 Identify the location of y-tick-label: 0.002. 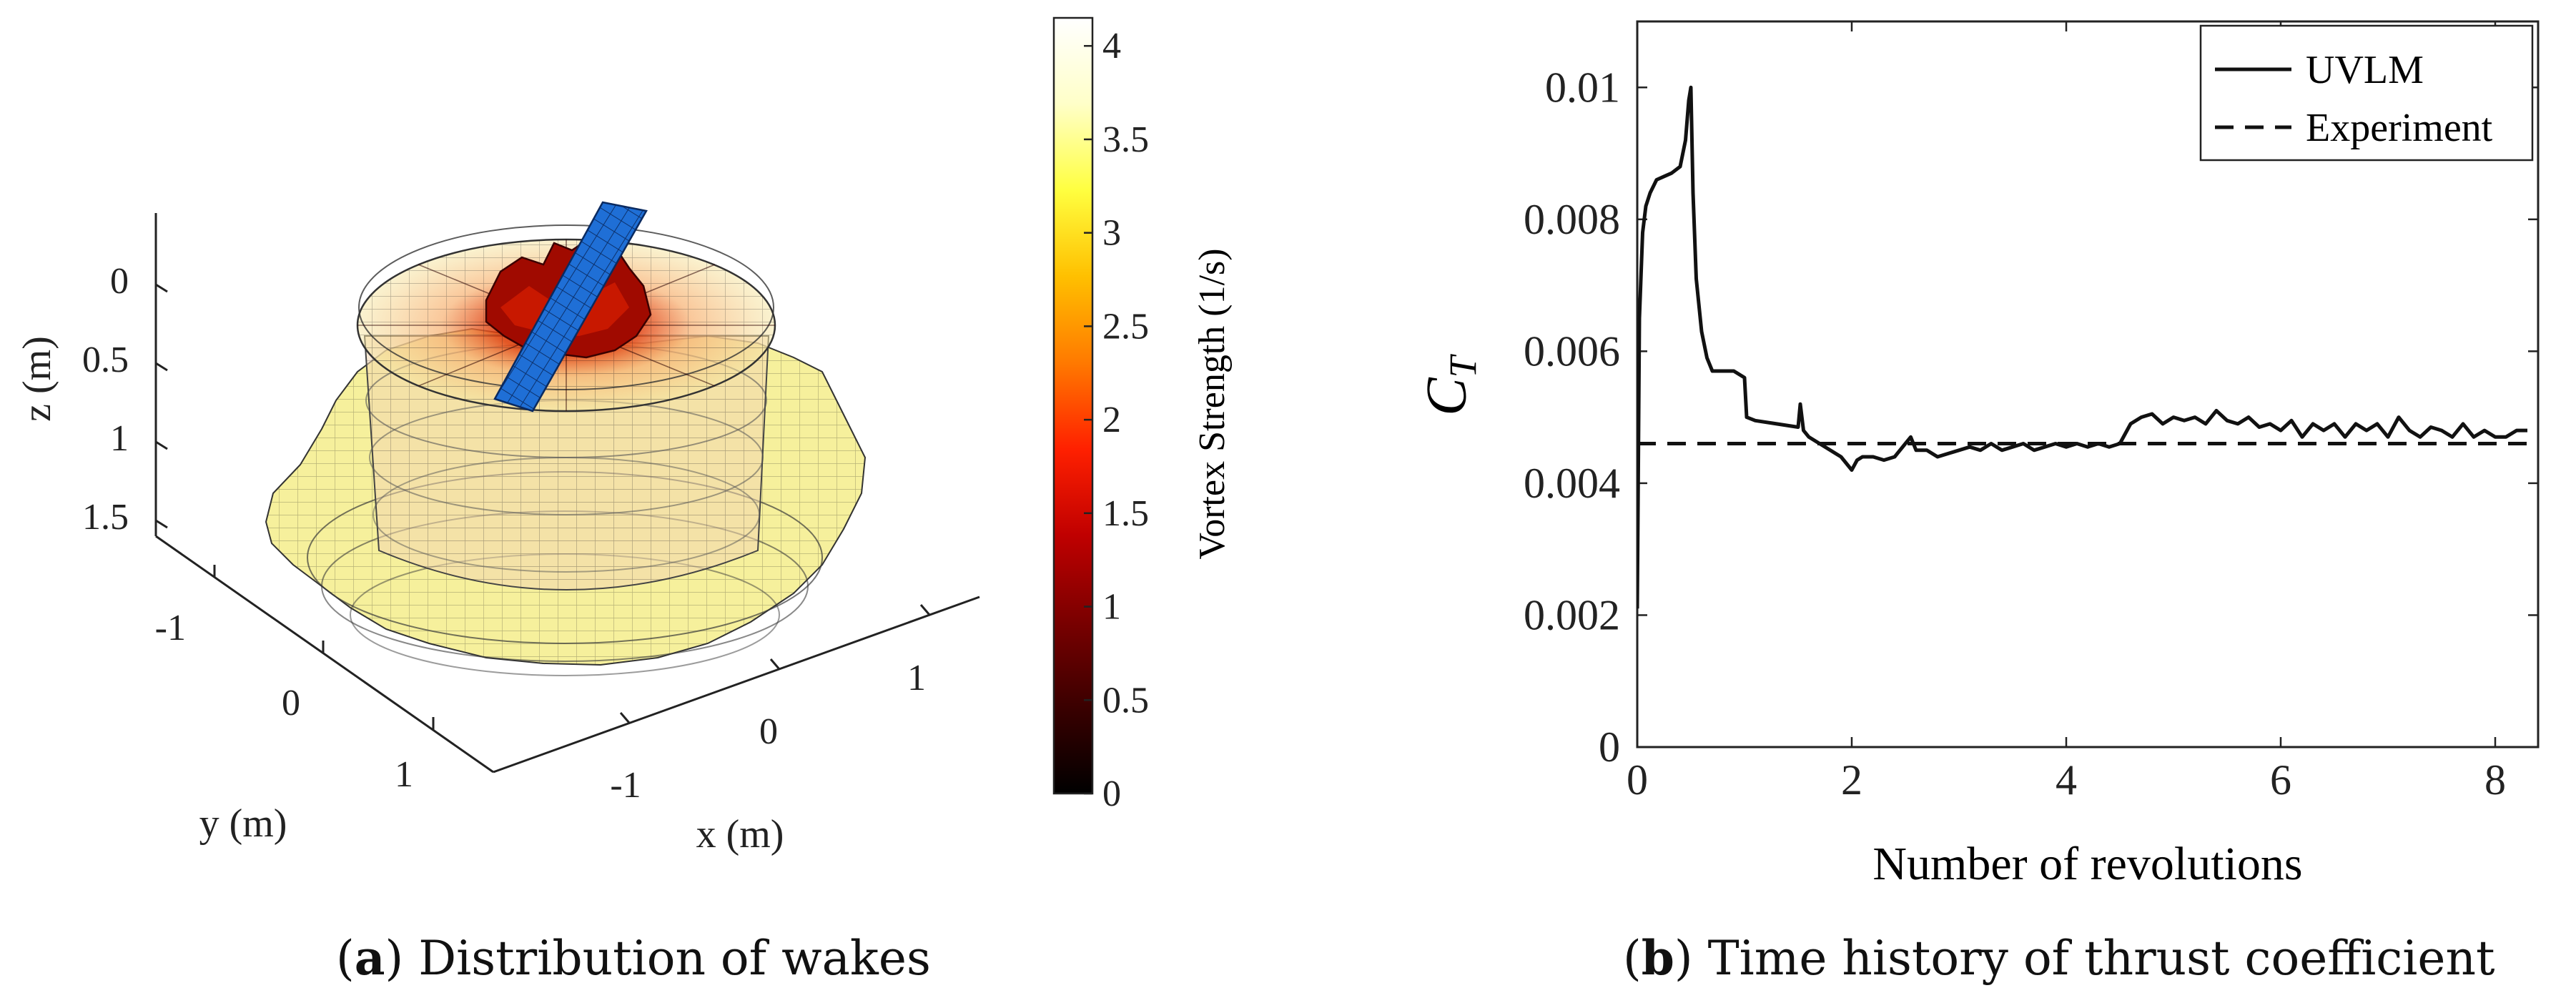
(1572, 614).